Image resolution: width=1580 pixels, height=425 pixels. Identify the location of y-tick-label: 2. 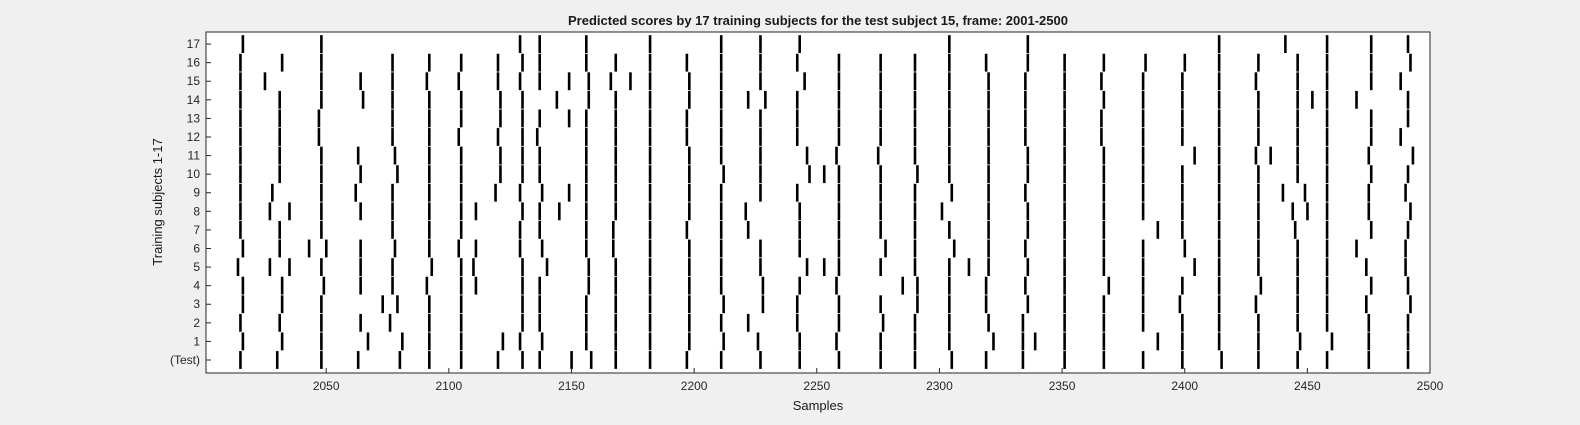
(196, 323).